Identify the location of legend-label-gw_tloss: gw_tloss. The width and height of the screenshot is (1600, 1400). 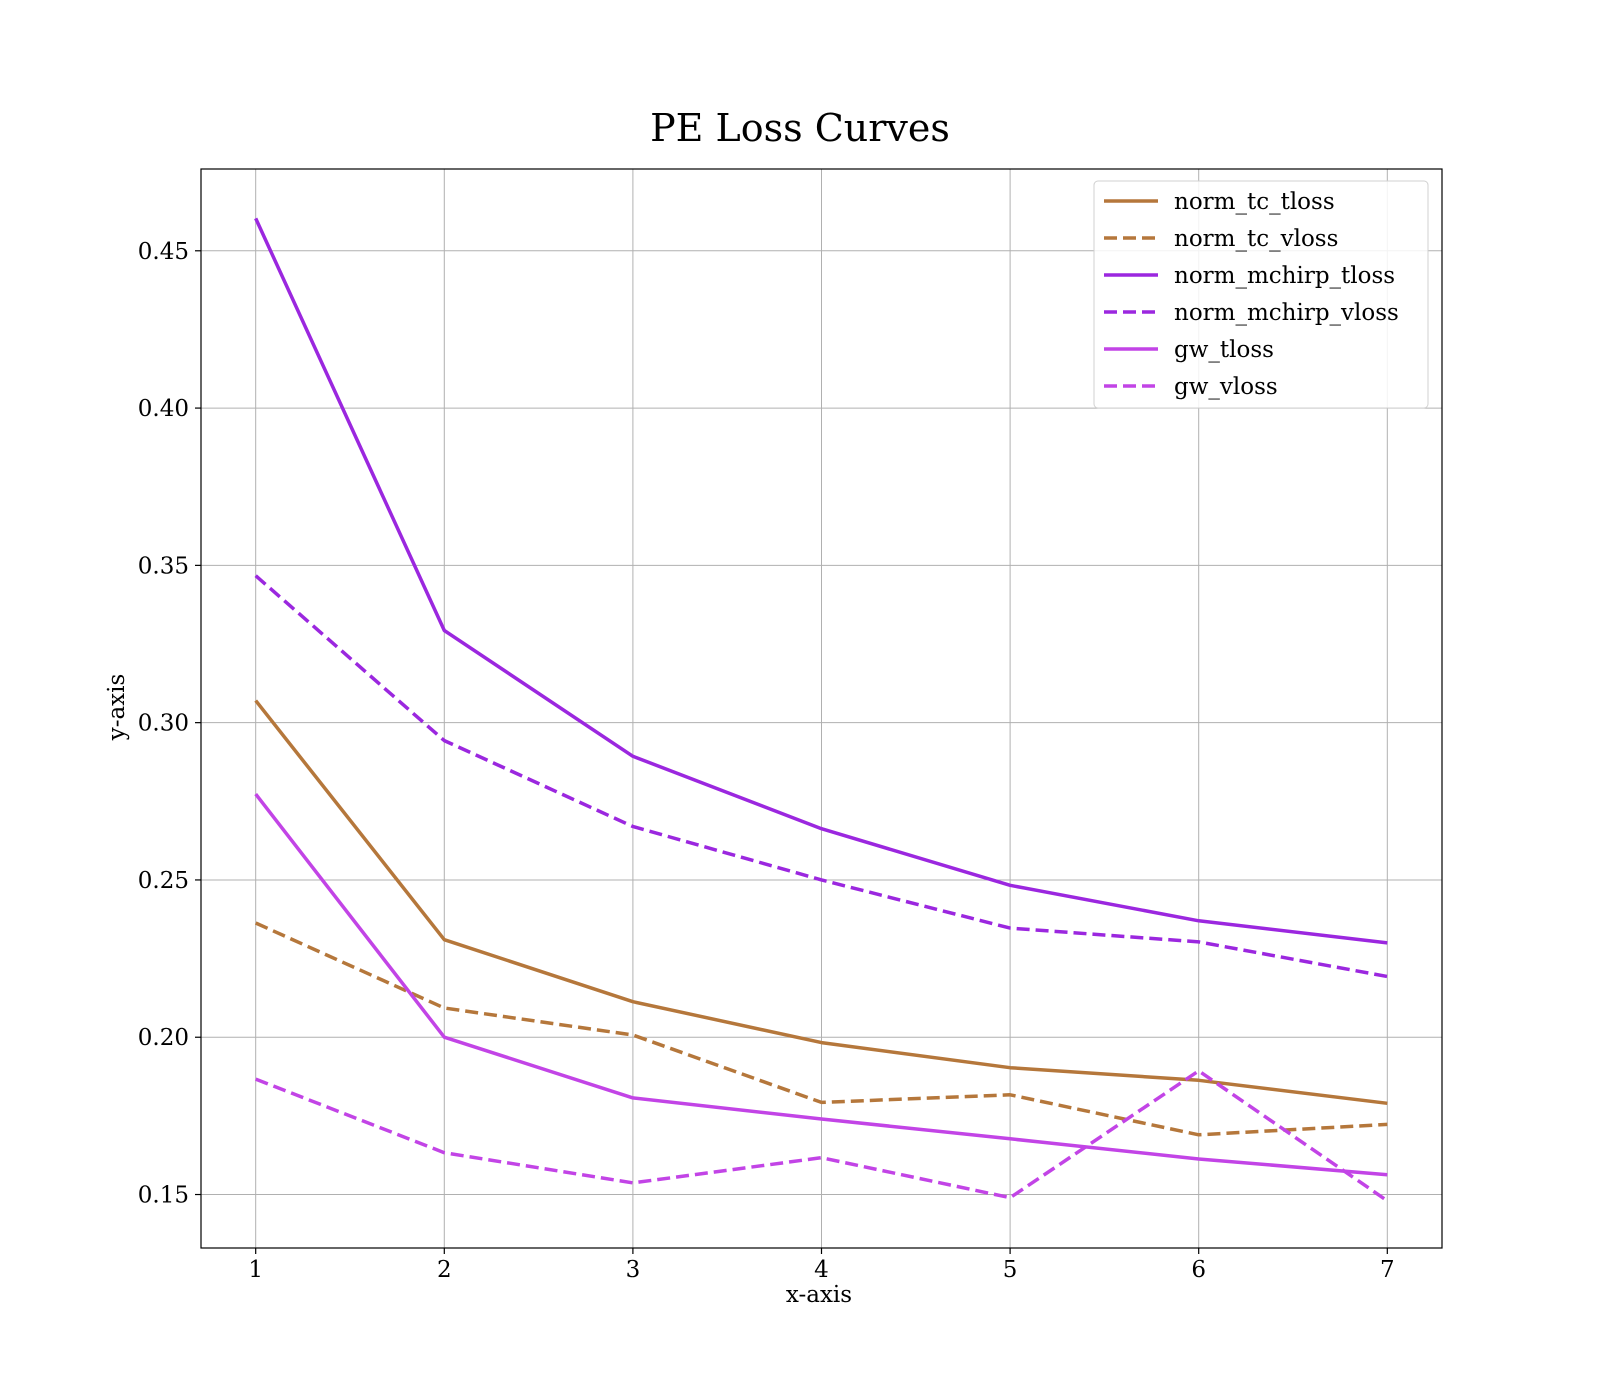
(1224, 350).